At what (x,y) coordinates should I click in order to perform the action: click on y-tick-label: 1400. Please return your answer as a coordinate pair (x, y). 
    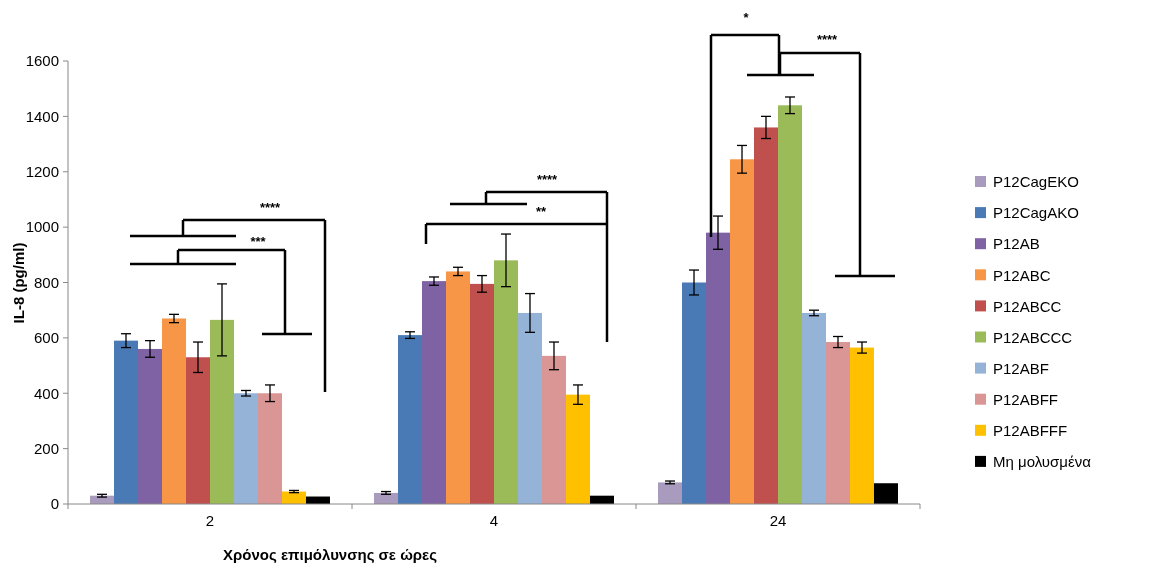
    Looking at the image, I should click on (42, 116).